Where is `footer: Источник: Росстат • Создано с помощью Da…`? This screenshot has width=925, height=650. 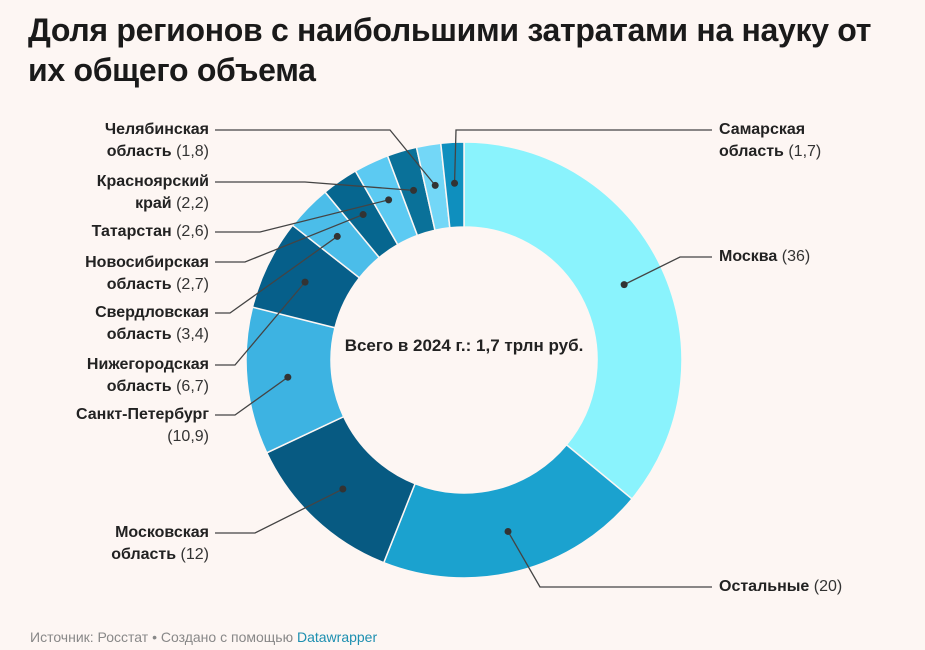 footer: Источник: Росстат • Создано с помощью Da… is located at coordinates (203, 637).